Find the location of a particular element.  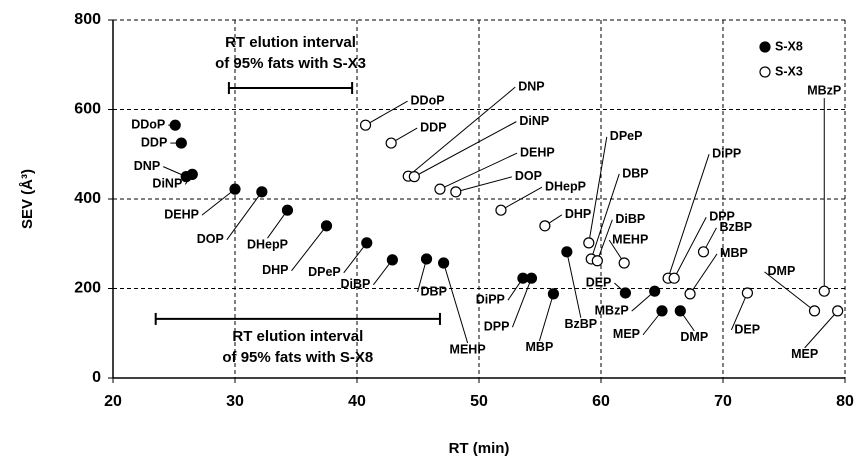

legend-label: S-X3 is located at coordinates (789, 71).